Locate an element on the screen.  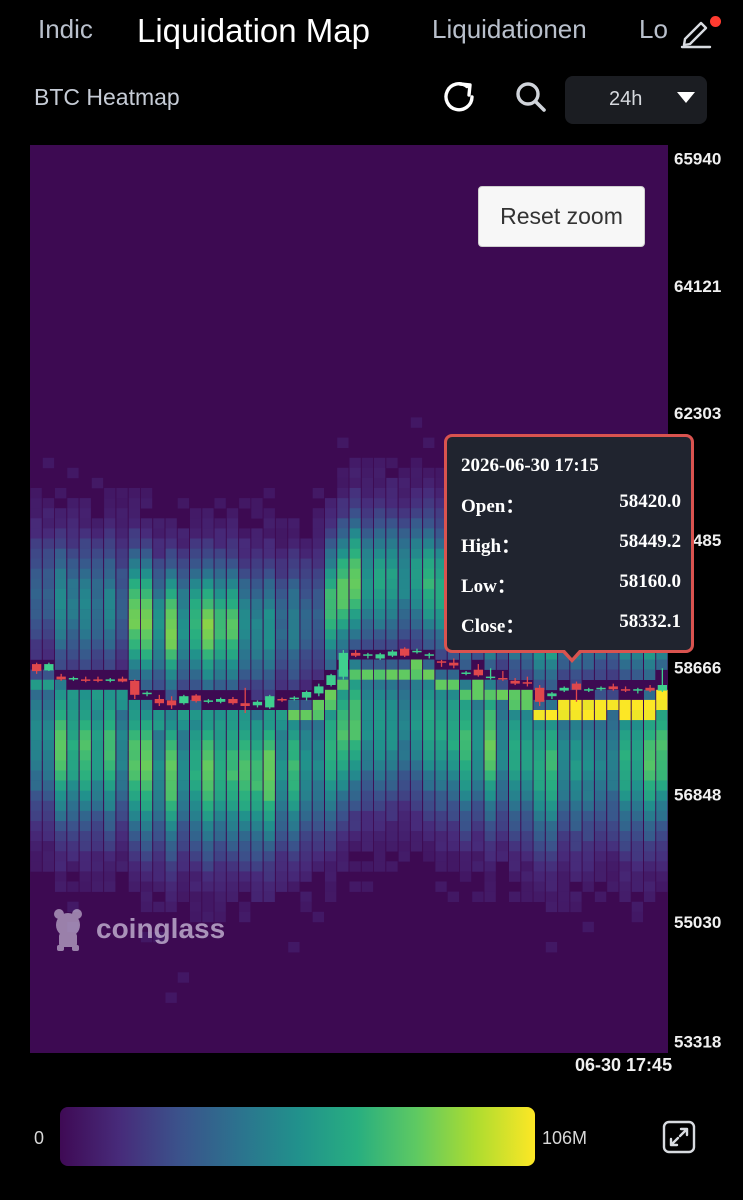
time-range-select: 24h is located at coordinates (636, 100).